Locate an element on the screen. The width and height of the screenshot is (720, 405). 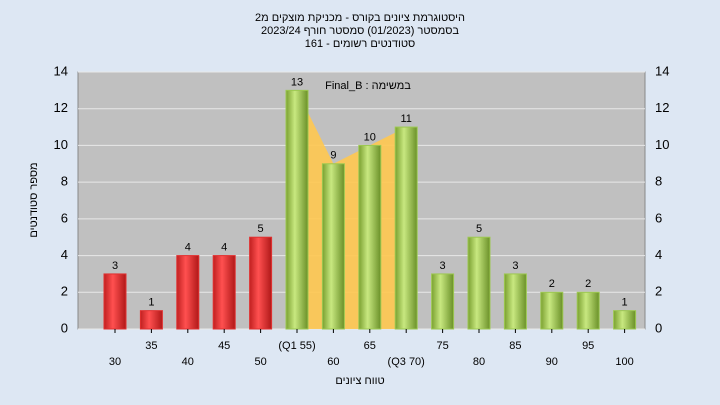
x-tick-label: 80 is located at coordinates (479, 362).